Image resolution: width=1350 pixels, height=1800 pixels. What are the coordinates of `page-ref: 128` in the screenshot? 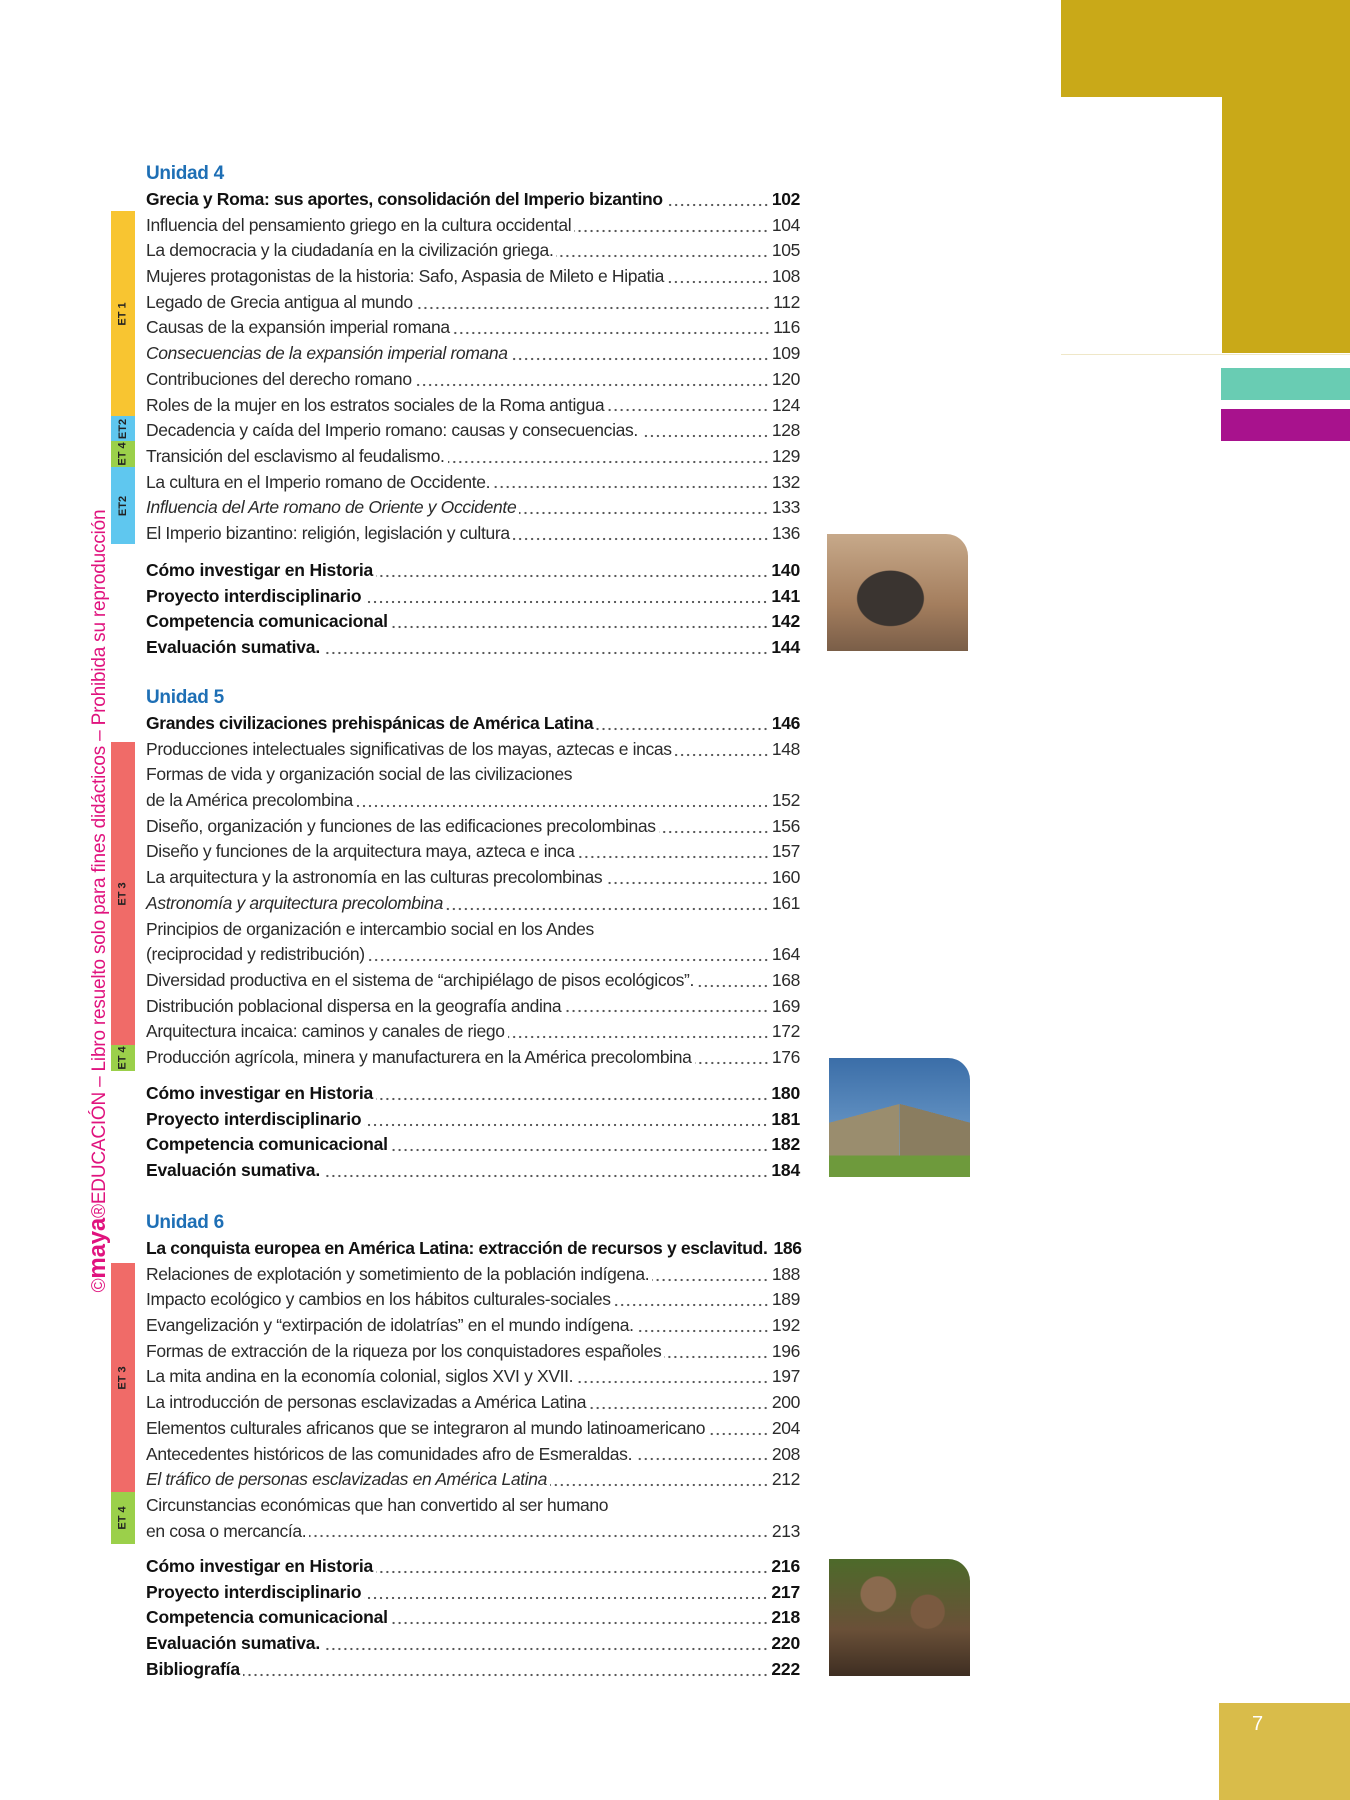 It's located at (786, 430).